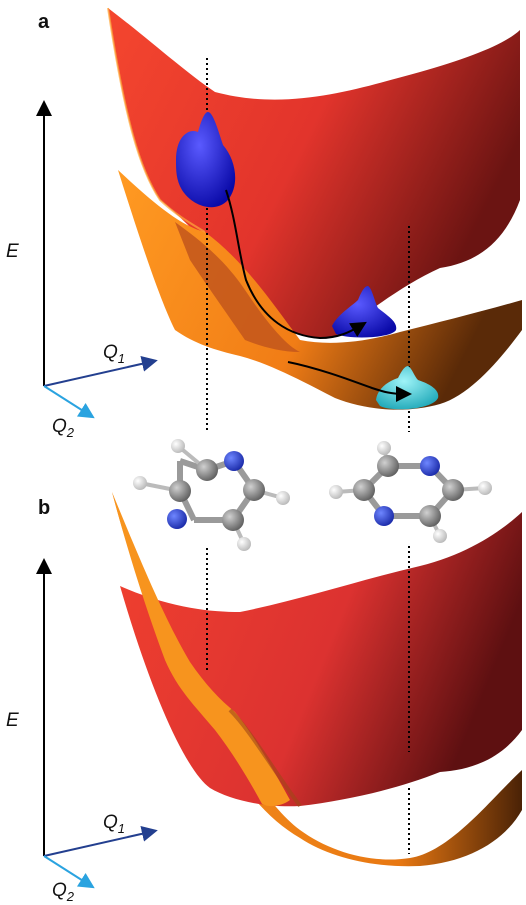 The height and width of the screenshot is (905, 526). Describe the element at coordinates (100, 841) in the screenshot. I see `q1-axis-b` at that location.